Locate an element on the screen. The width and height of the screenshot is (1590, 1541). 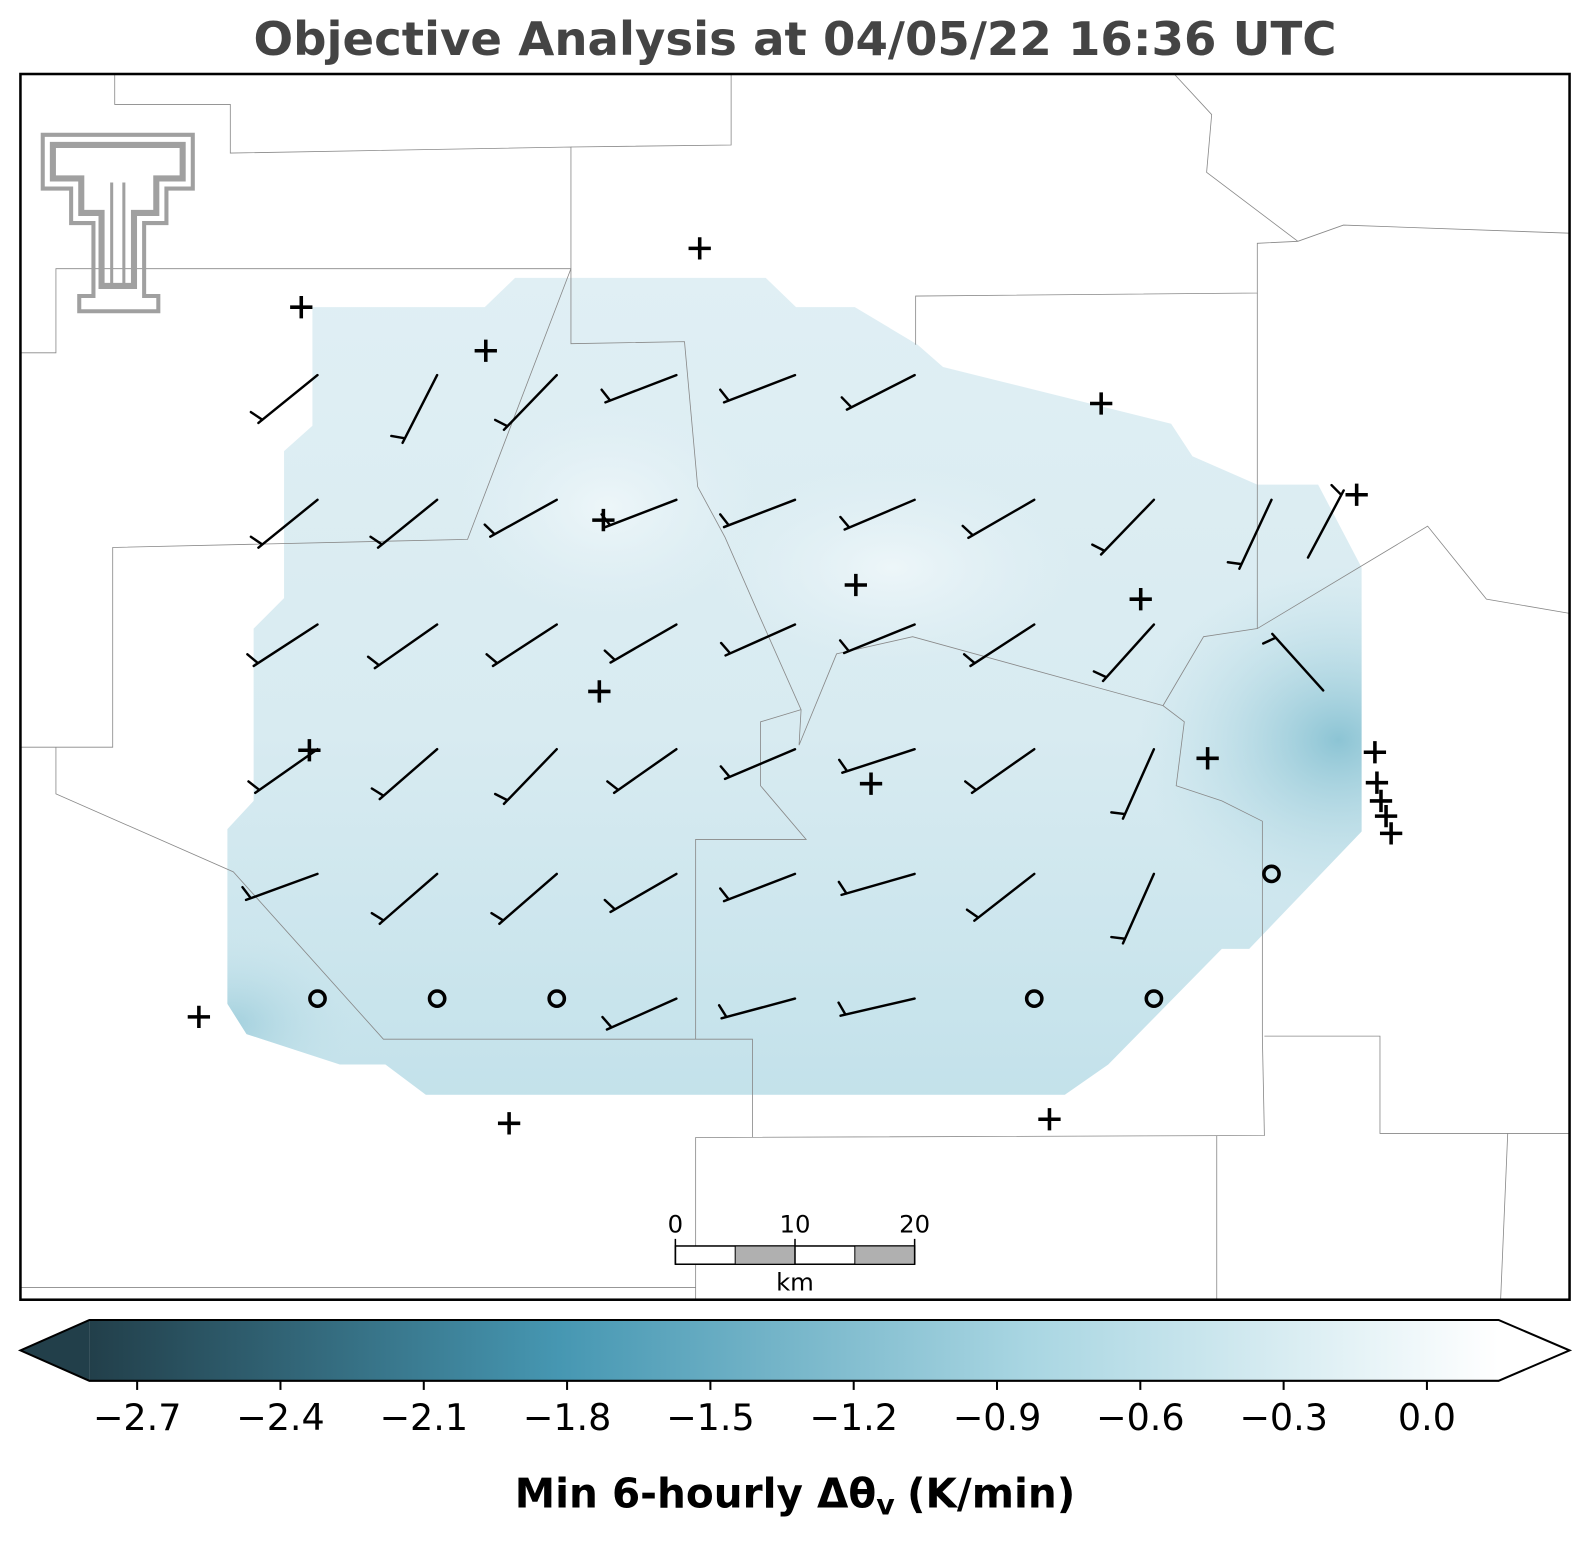
label-units: (K/min) is located at coordinates (991, 1493).